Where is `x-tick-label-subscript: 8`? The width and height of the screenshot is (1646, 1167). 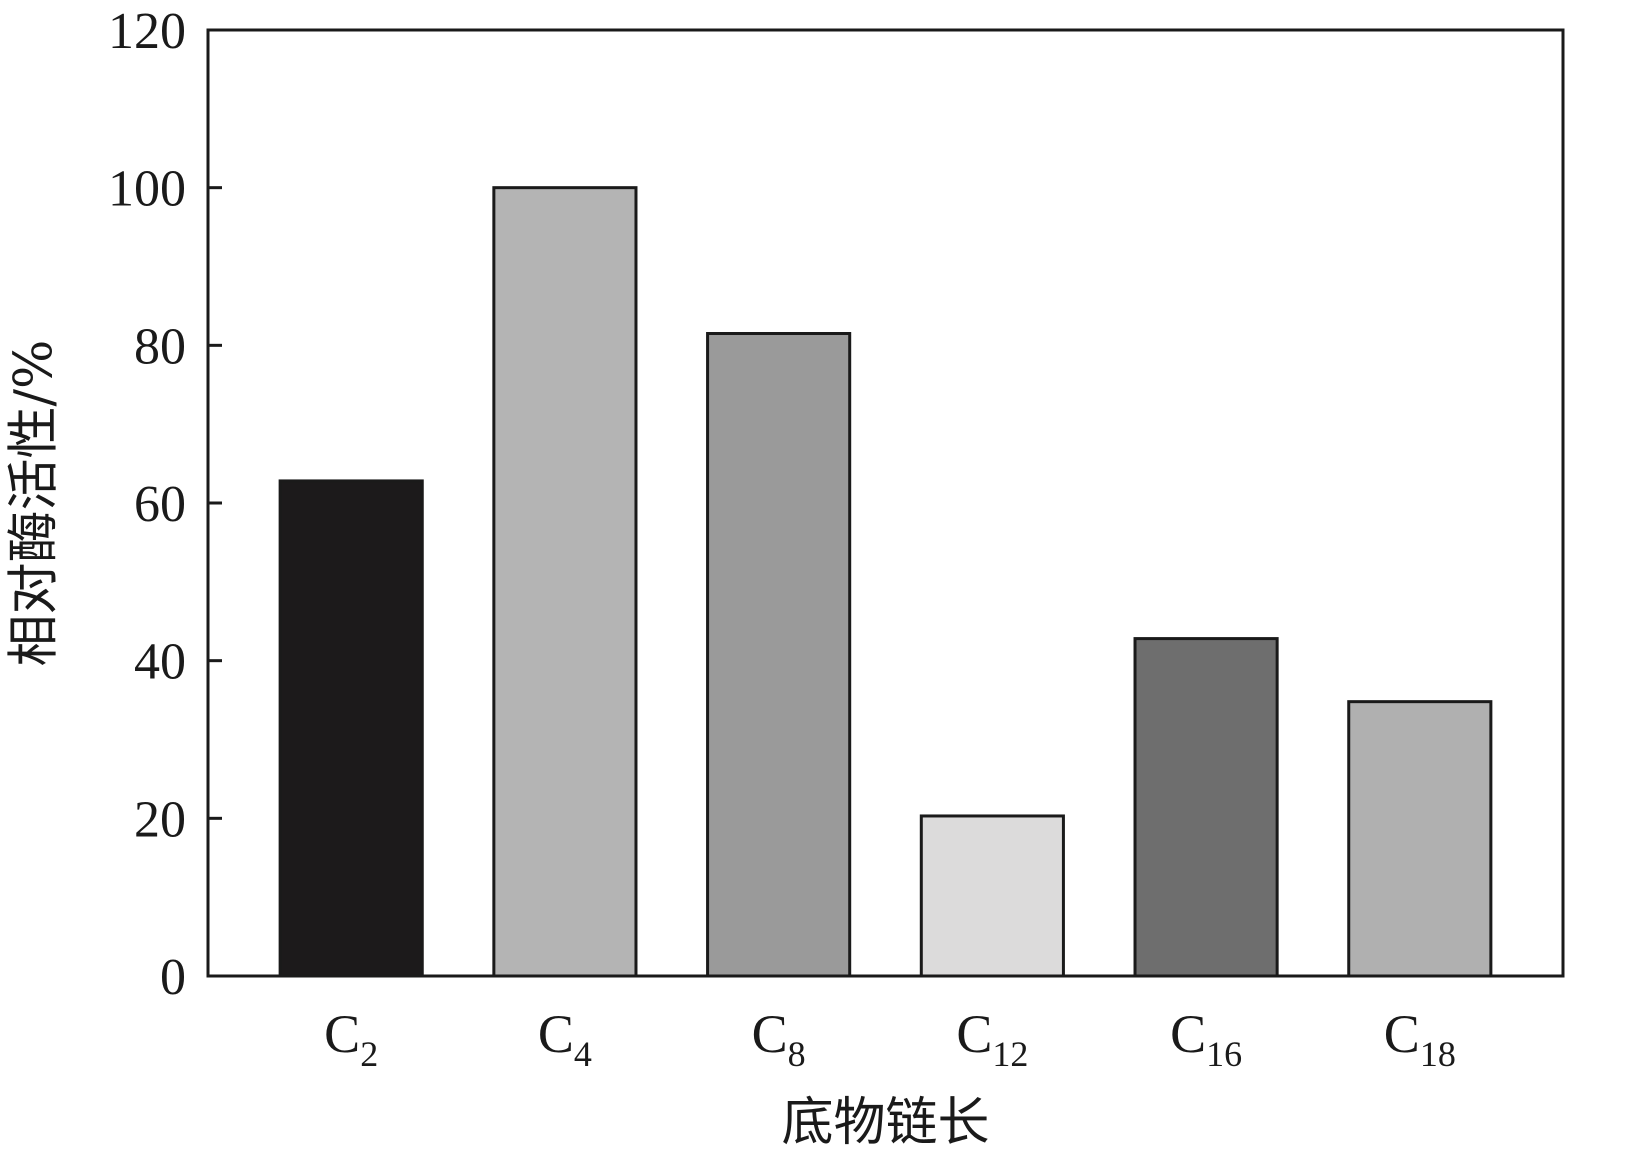
x-tick-label-subscript: 8 is located at coordinates (797, 1054).